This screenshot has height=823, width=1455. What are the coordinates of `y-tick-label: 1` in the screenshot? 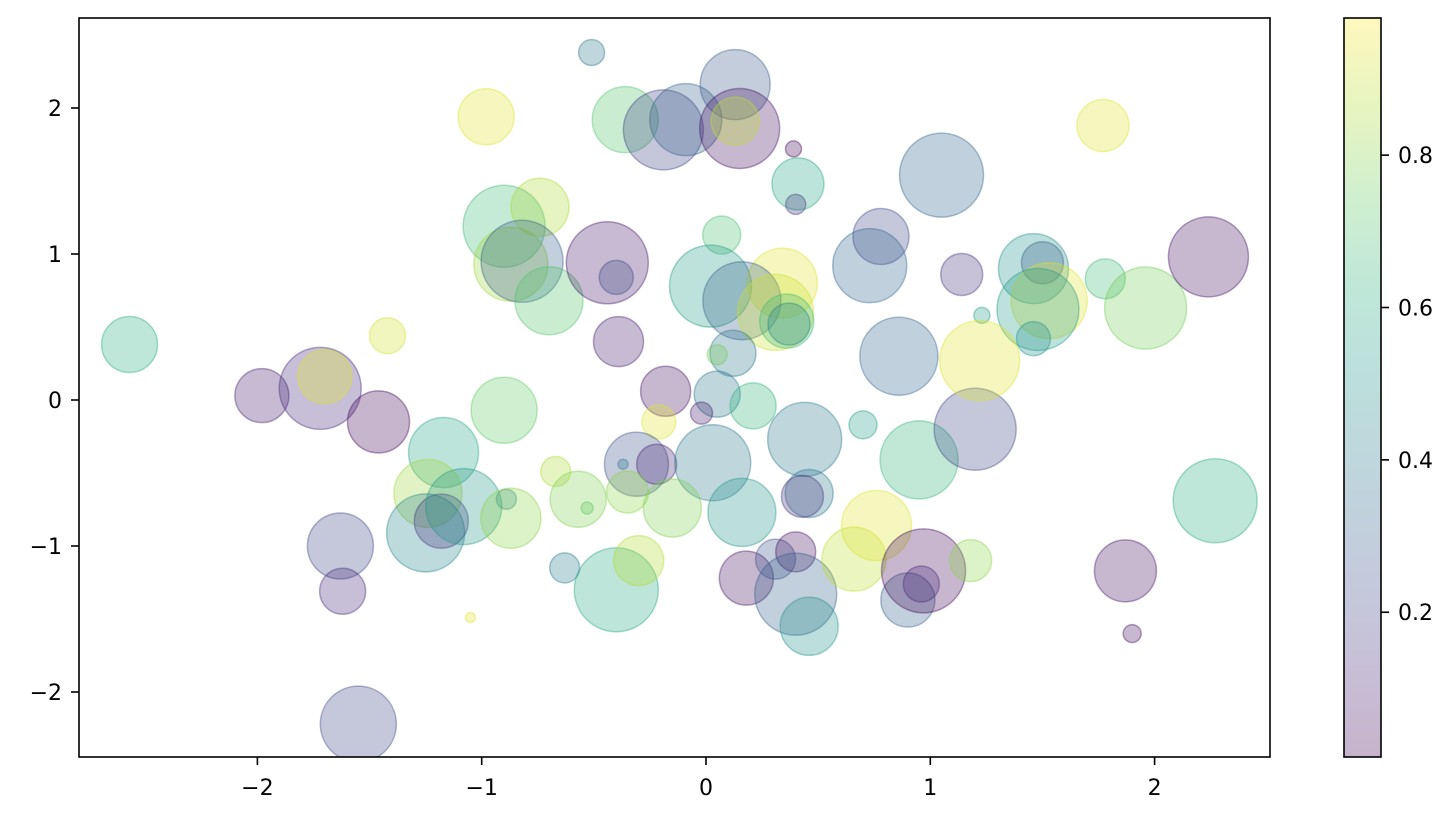 It's located at (55, 255).